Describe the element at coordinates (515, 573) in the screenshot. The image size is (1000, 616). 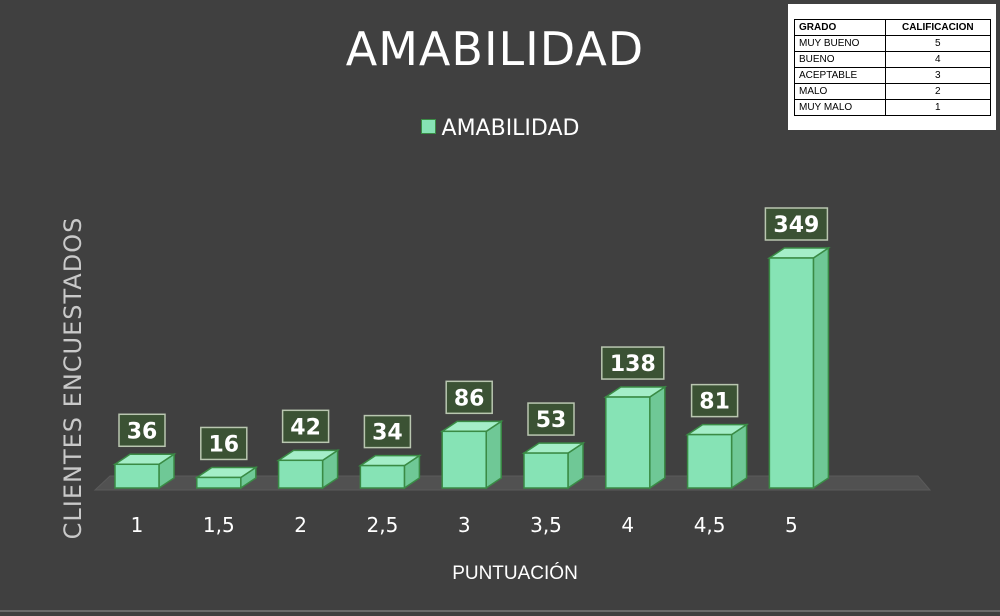
I see `x-axis-label: PUNTUACIÓN` at that location.